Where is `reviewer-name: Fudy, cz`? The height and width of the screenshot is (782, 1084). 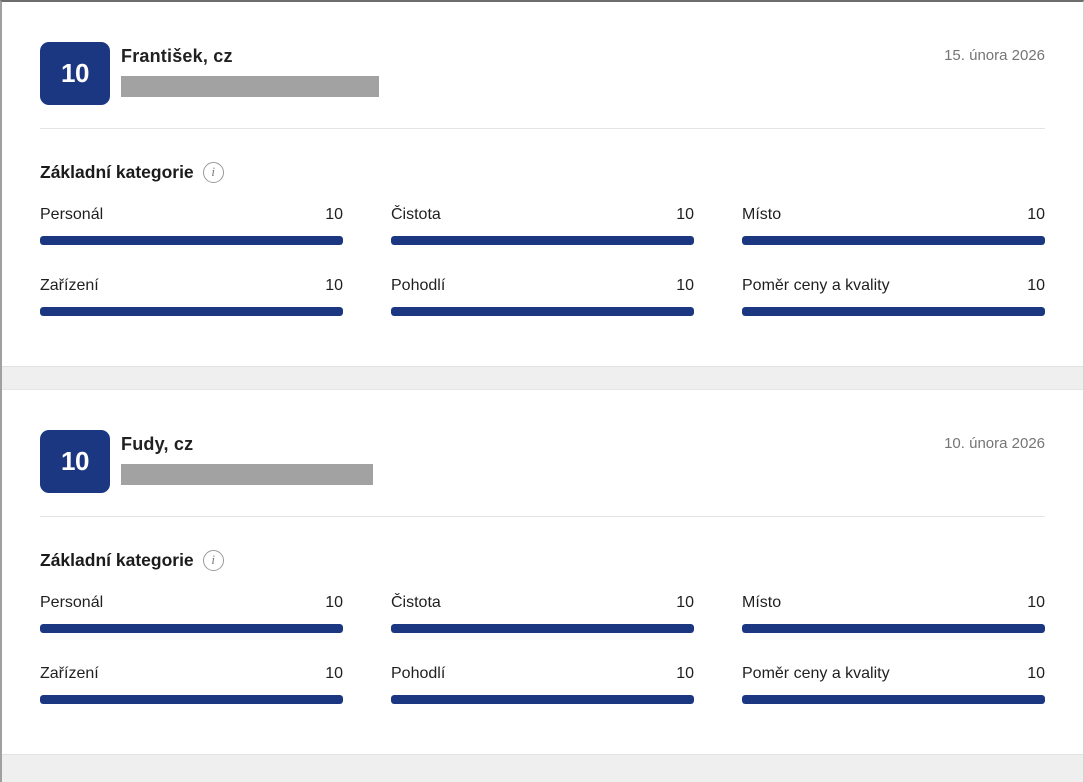
reviewer-name: Fudy, cz is located at coordinates (157, 444).